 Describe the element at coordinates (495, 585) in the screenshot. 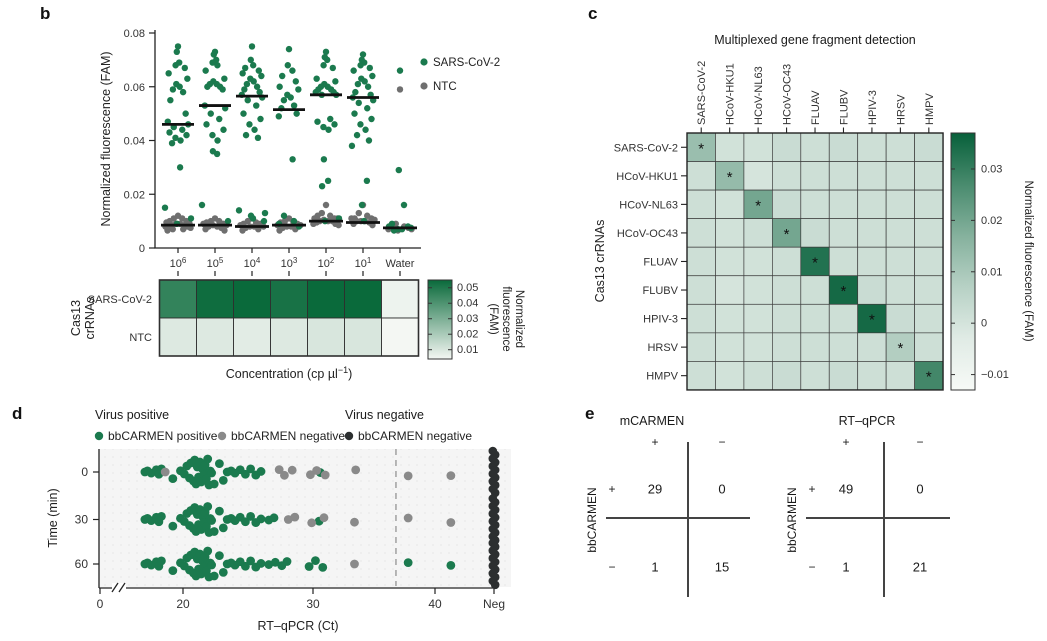

I see `data-point-neg-control` at that location.